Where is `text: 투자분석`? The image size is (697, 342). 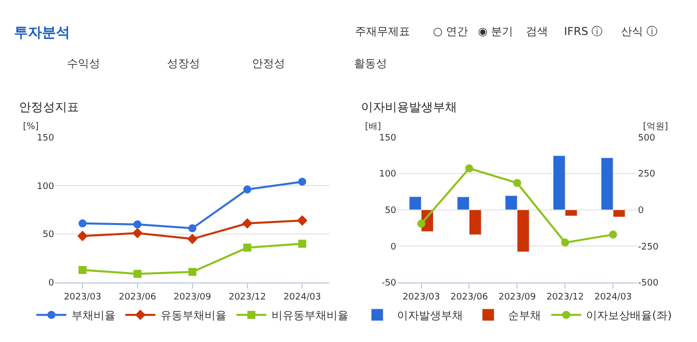 text: 투자분석 is located at coordinates (42, 33).